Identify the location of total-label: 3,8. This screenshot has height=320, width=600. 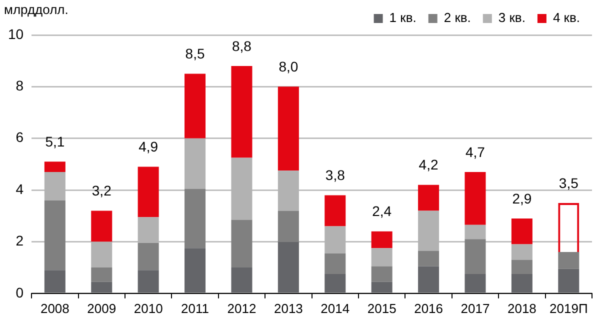
(335, 175).